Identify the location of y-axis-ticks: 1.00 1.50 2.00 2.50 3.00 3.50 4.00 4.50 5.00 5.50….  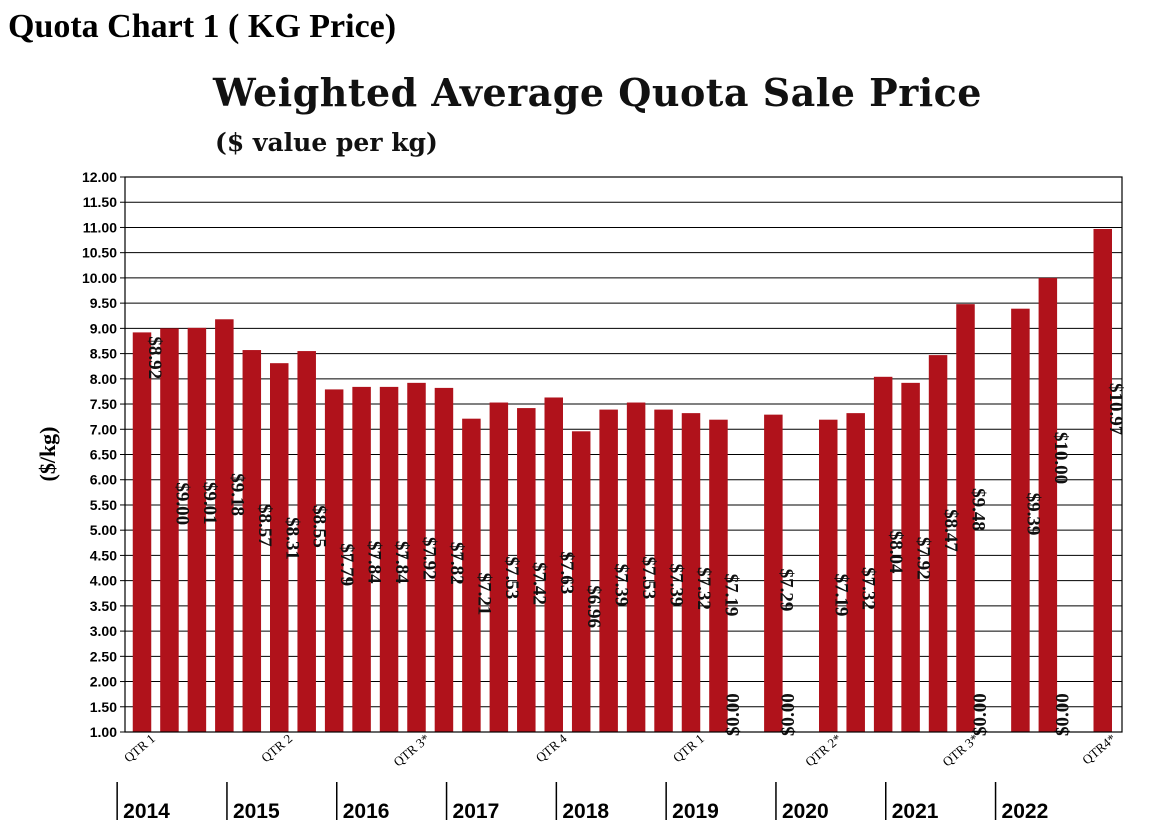
(103, 454).